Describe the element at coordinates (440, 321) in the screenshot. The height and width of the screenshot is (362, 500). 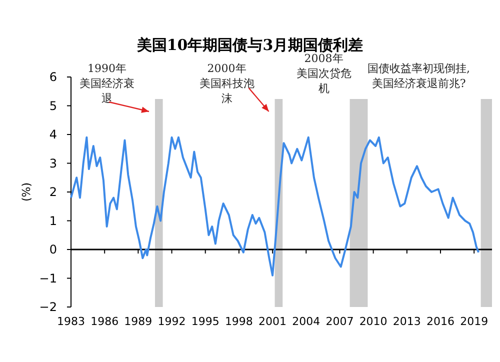
I see `x-tick-label: 2016` at that location.